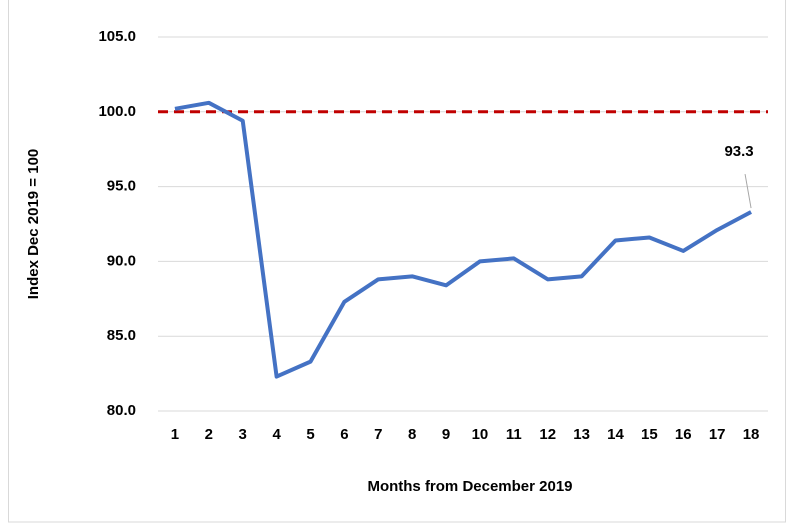 Image resolution: width=788 pixels, height=523 pixels. I want to click on x-tick-label: 5, so click(310, 434).